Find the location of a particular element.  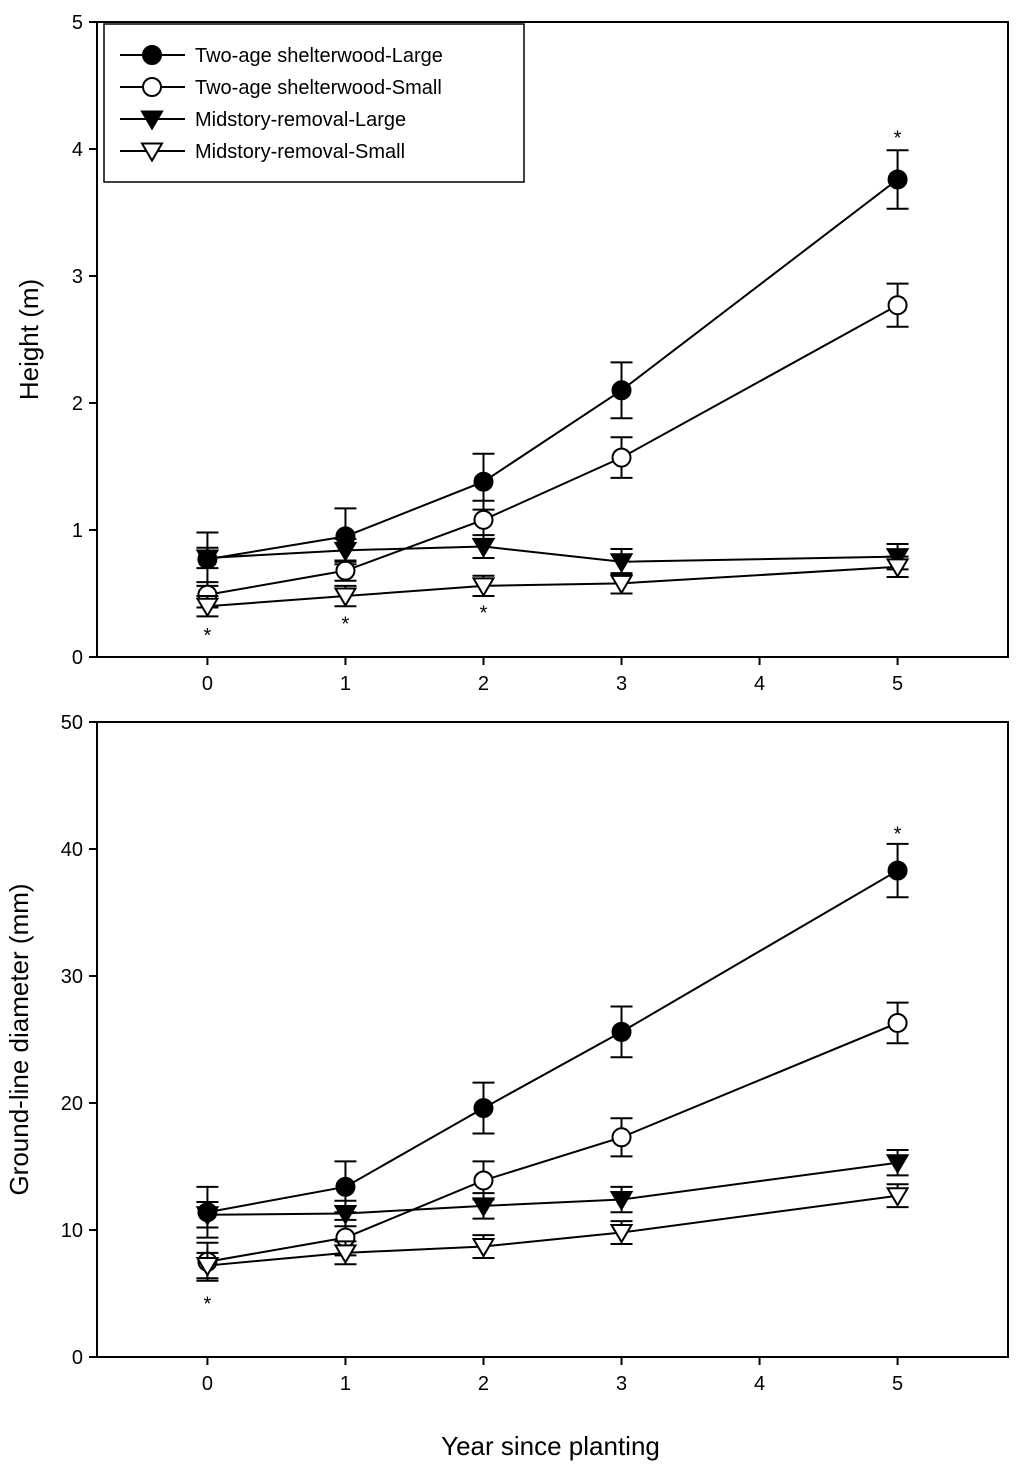

y-tick-label: 50 is located at coordinates (72, 723).